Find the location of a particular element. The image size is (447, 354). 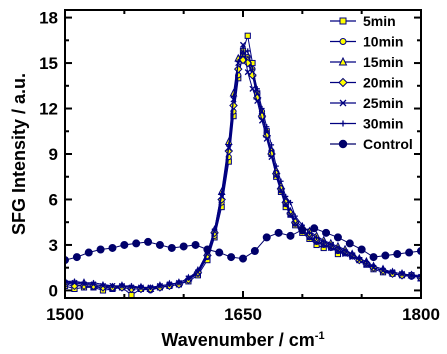

y-tick-label: 12 is located at coordinates (48, 109).